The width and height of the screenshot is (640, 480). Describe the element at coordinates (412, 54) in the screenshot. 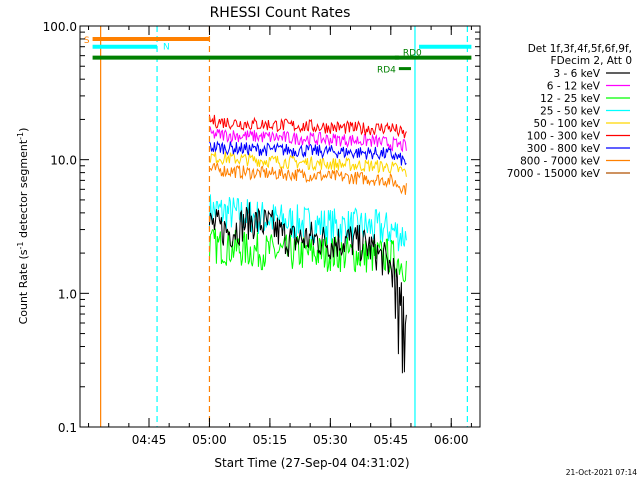

I see `state-bar-label: RD0` at that location.